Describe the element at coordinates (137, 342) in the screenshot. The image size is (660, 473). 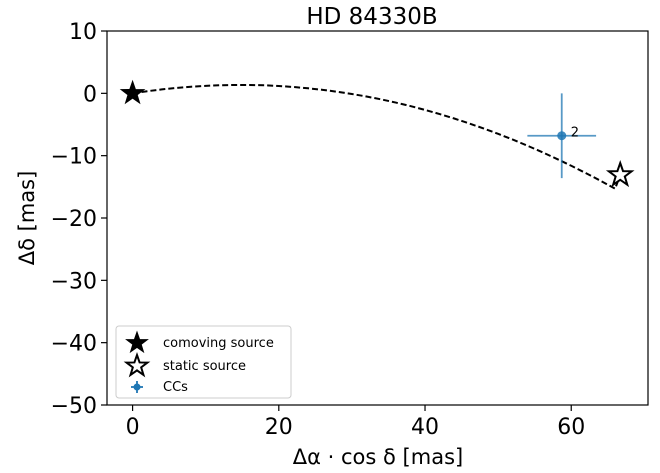
I see `legend-filled-star-icon` at that location.